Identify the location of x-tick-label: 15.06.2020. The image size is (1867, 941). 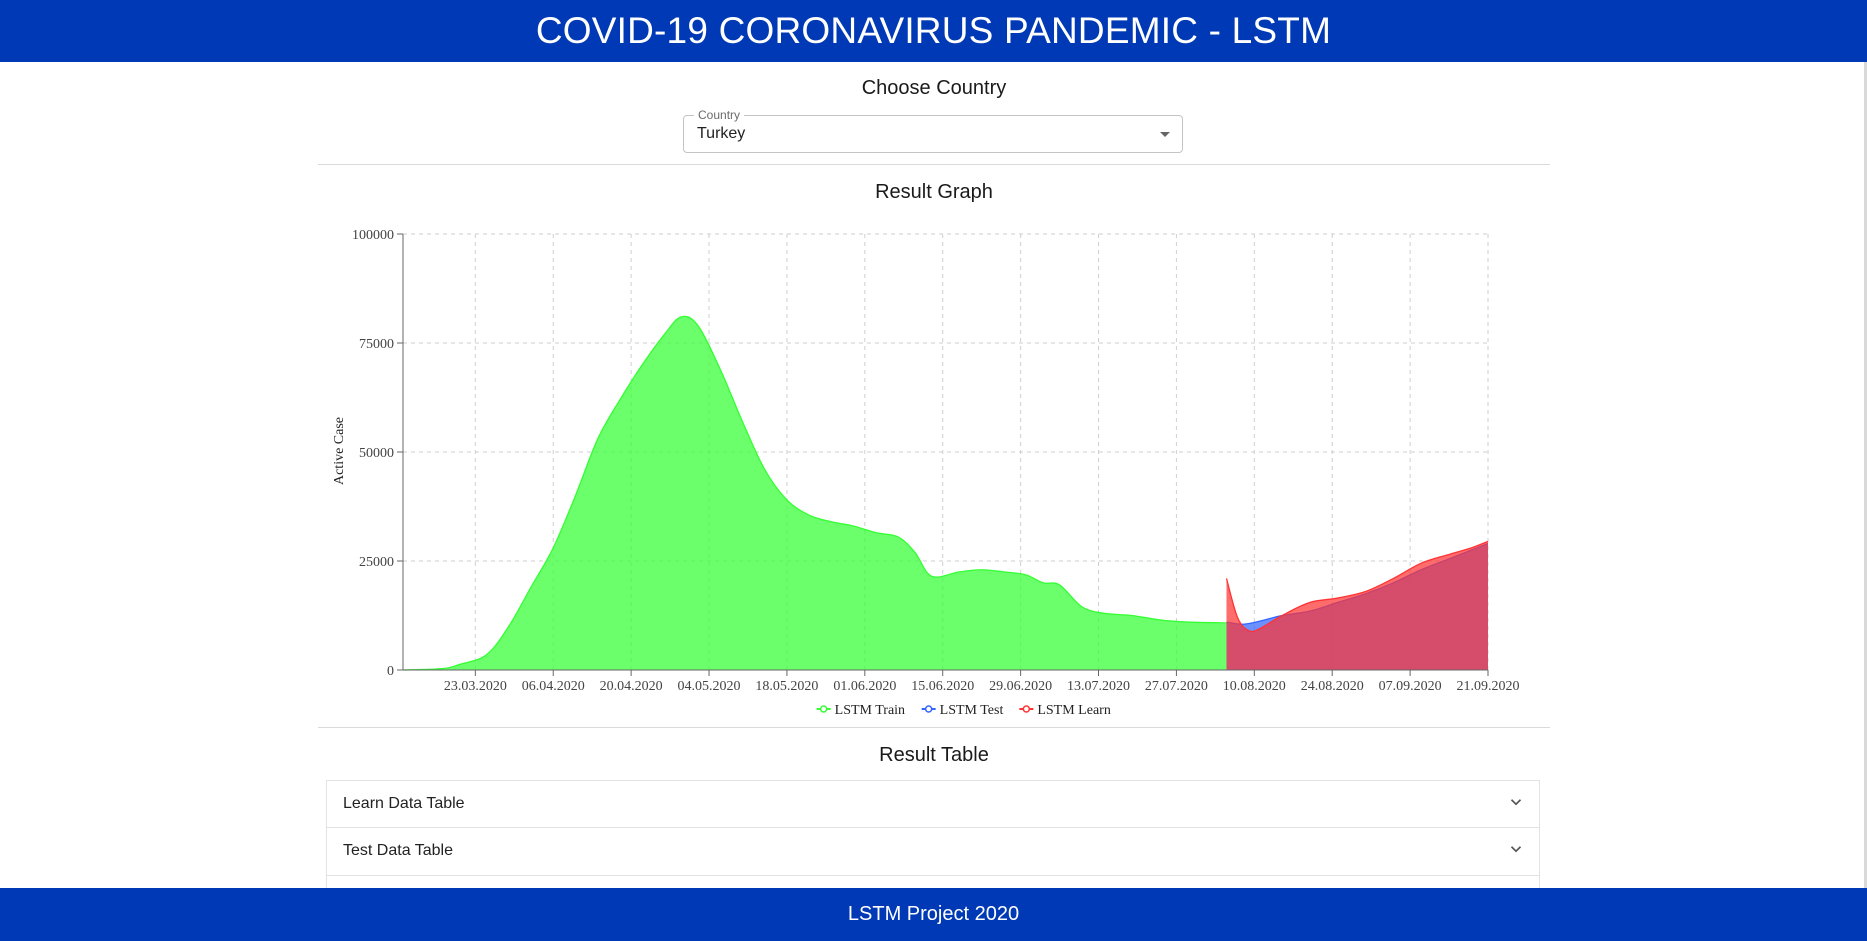
(942, 686).